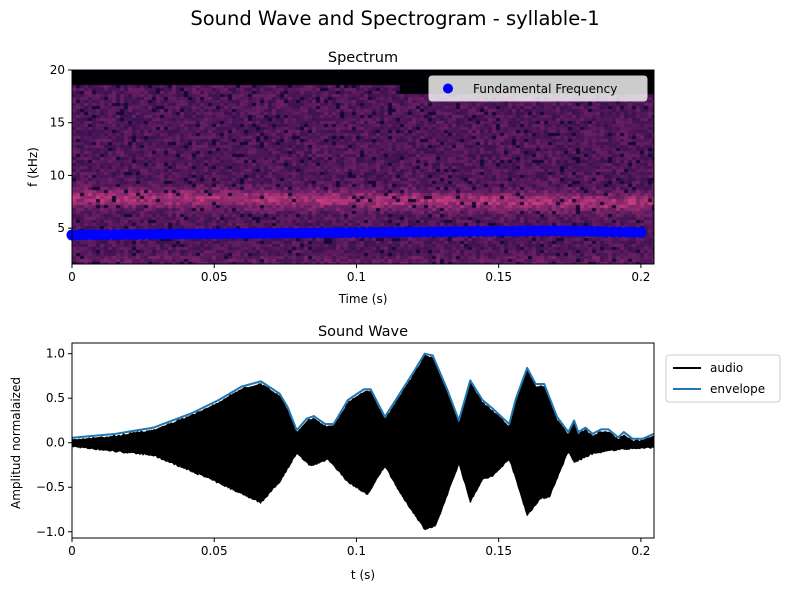  Describe the element at coordinates (498, 551) in the screenshot. I see `sound-wave-xtick-label: 0.15` at that location.